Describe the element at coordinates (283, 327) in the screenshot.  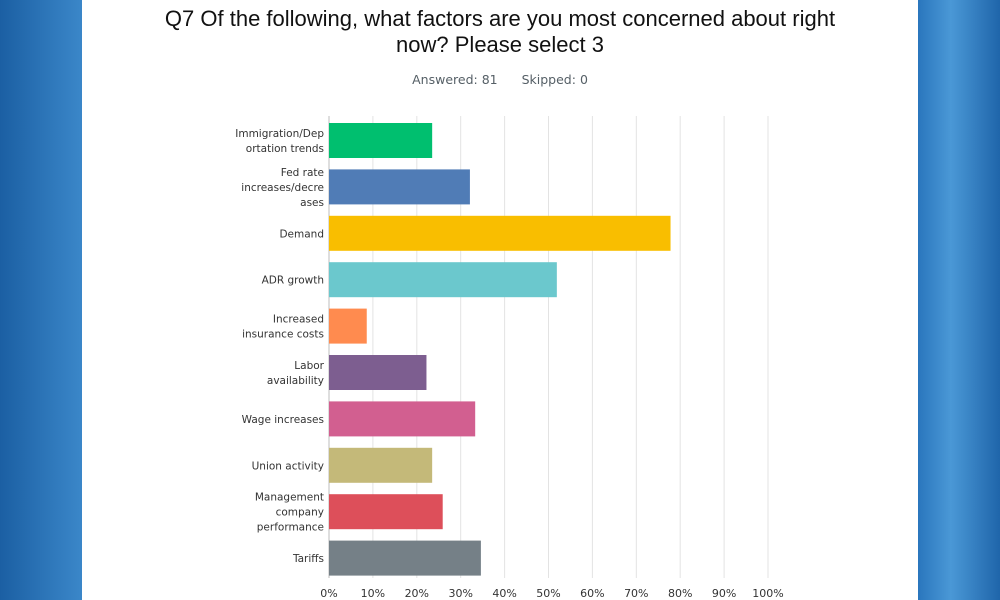
I see `category-label: Increased insurance costs` at that location.